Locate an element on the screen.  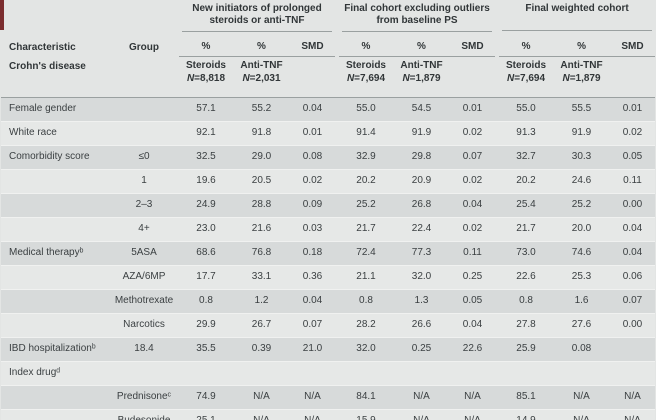
value-cell: 29.9 is located at coordinates (206, 325).